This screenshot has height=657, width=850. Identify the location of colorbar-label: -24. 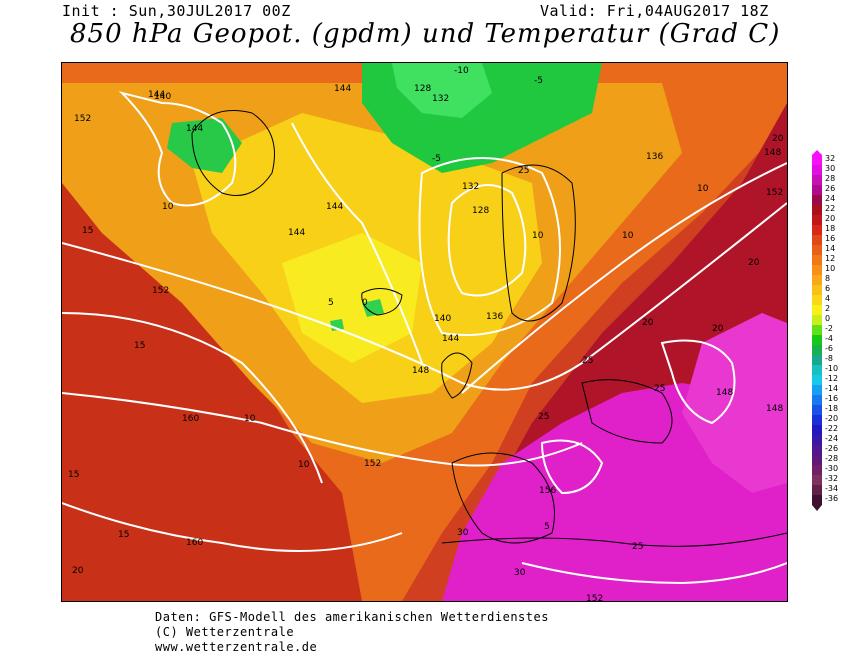
(831, 438).